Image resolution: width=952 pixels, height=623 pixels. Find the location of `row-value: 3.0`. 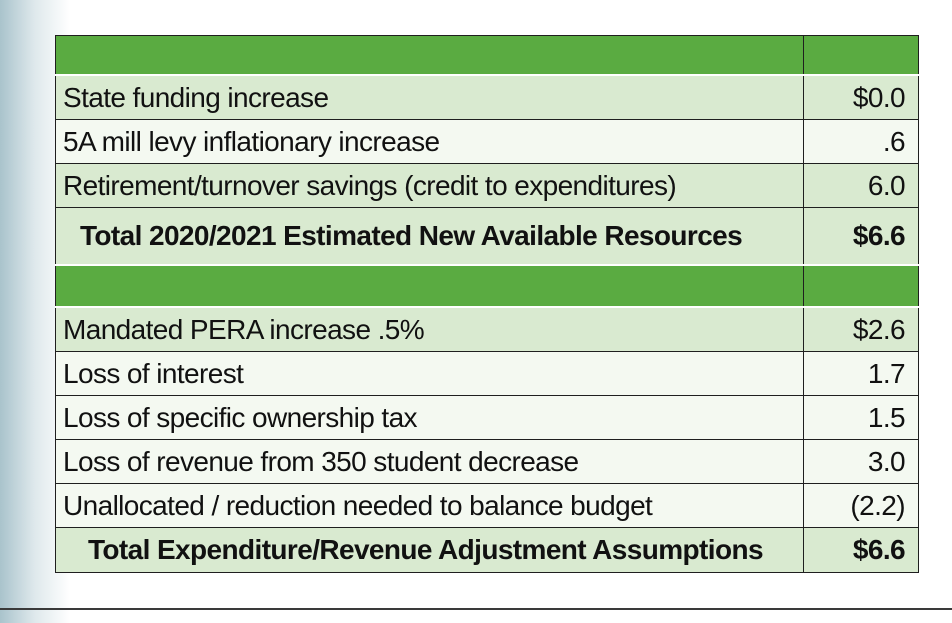

row-value: 3.0 is located at coordinates (861, 461).